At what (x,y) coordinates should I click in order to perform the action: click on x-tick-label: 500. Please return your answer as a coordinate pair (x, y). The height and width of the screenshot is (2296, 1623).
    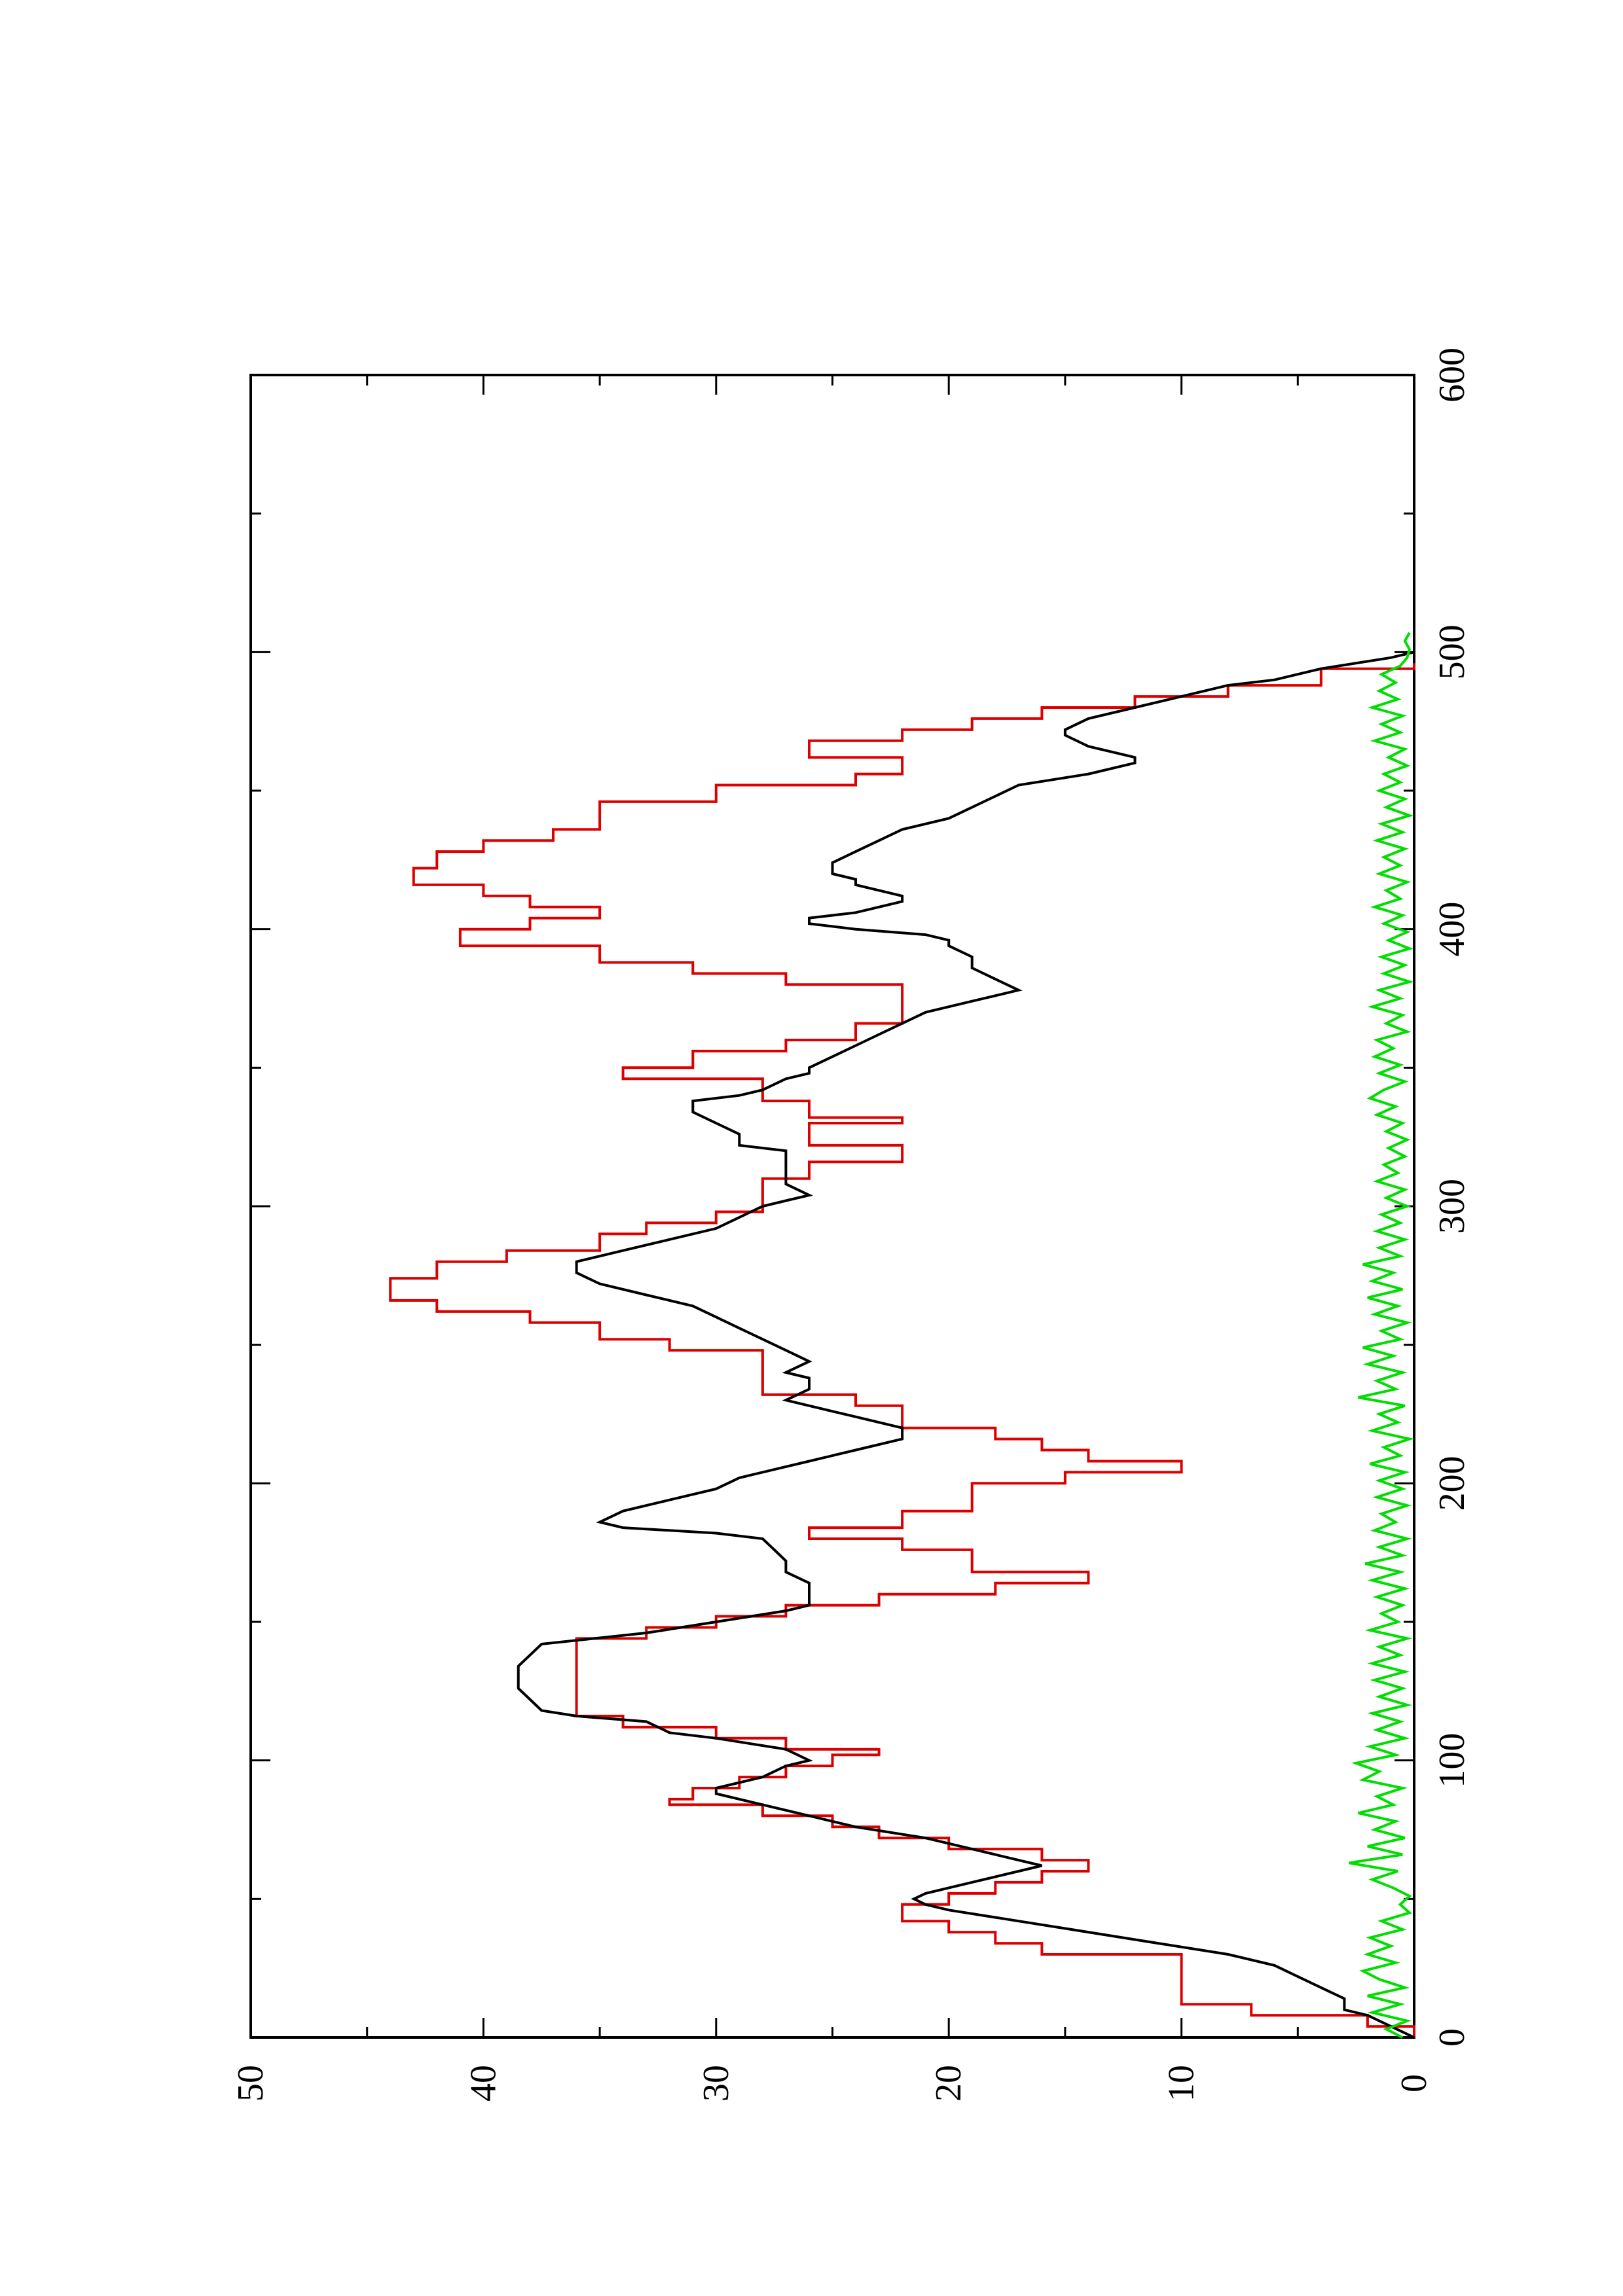
    Looking at the image, I should click on (1452, 651).